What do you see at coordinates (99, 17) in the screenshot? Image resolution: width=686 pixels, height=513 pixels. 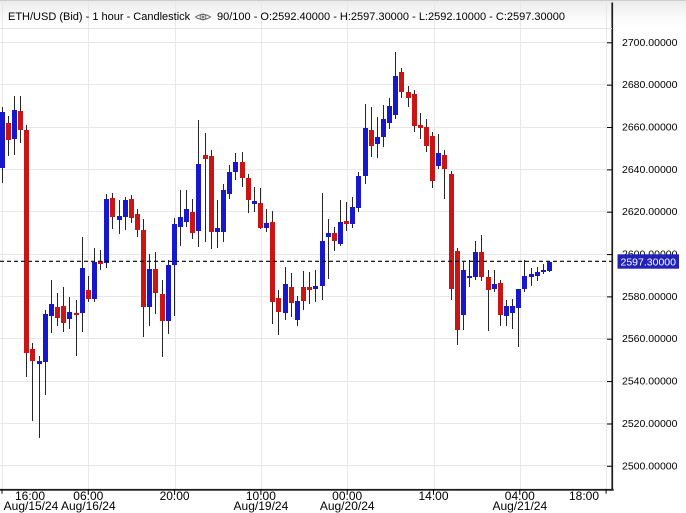 I see `svg-text:ETH/USD (Bid) - 1 hour - Candl: ETH/USD (Bid) - 1 hour - Candlestick` at bounding box center [99, 17].